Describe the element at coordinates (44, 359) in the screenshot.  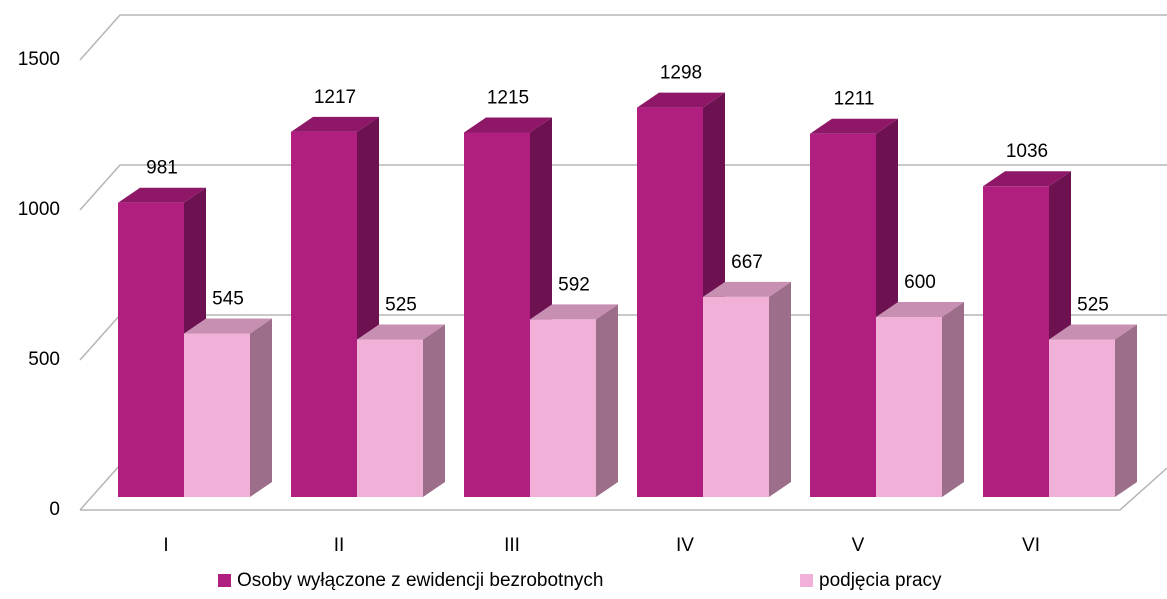
I see `y-tick-label: 500` at that location.